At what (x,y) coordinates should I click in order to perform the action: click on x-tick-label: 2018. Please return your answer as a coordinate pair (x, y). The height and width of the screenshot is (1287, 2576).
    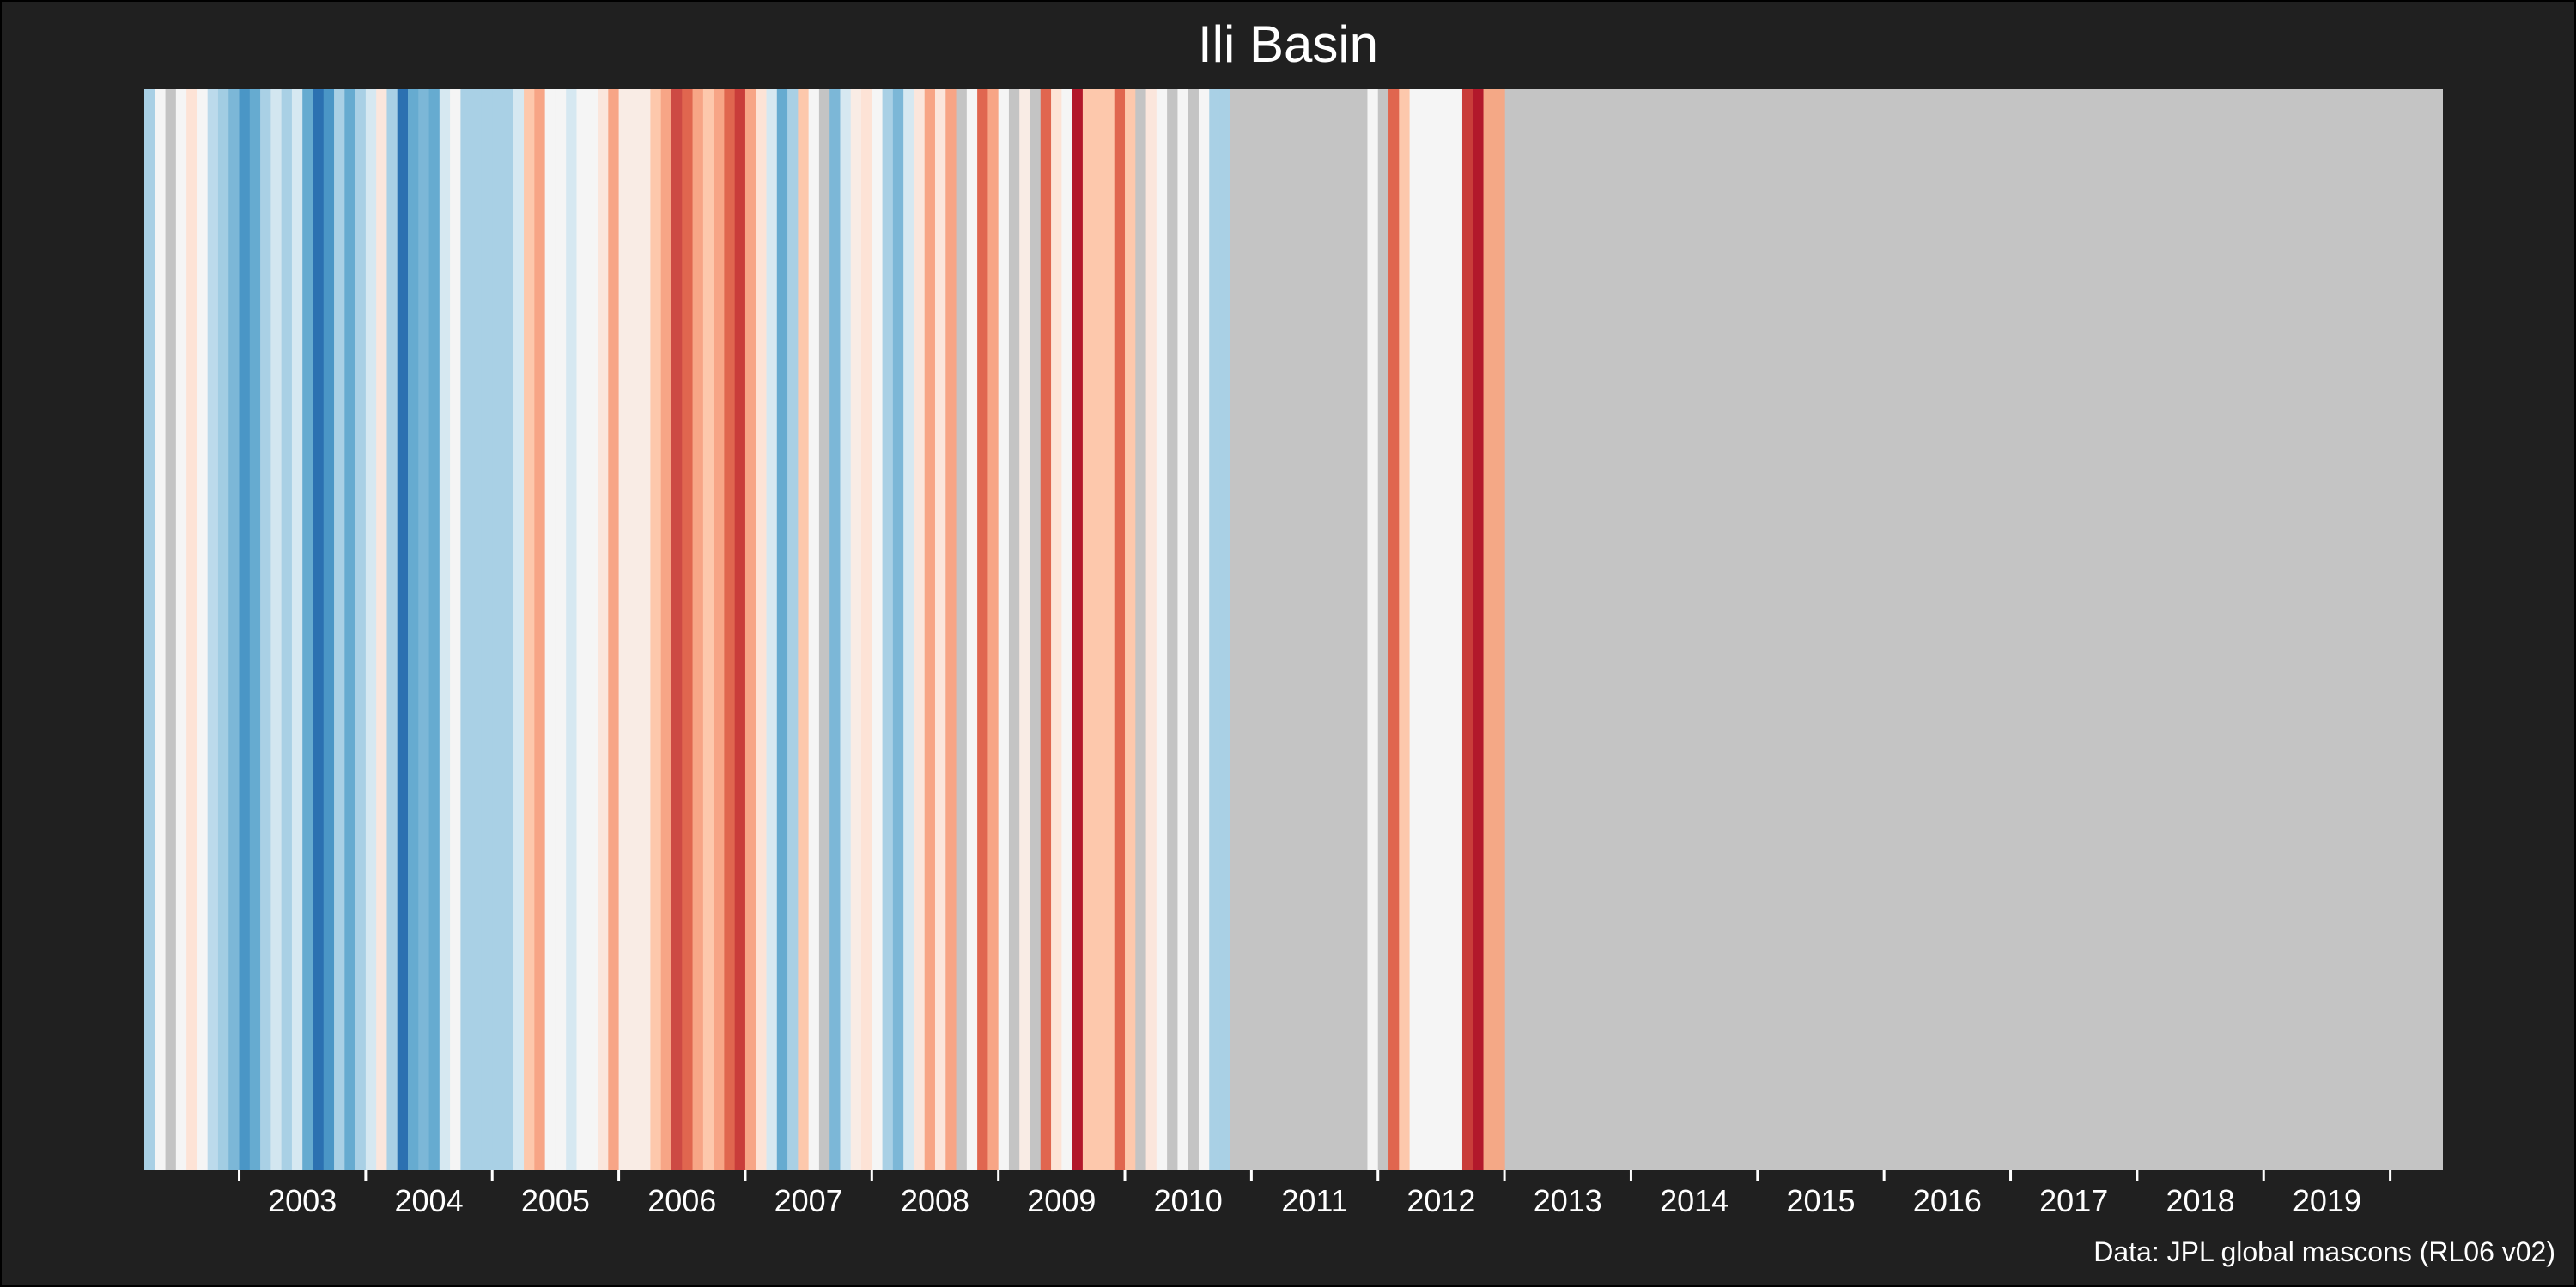
    Looking at the image, I should click on (2200, 1200).